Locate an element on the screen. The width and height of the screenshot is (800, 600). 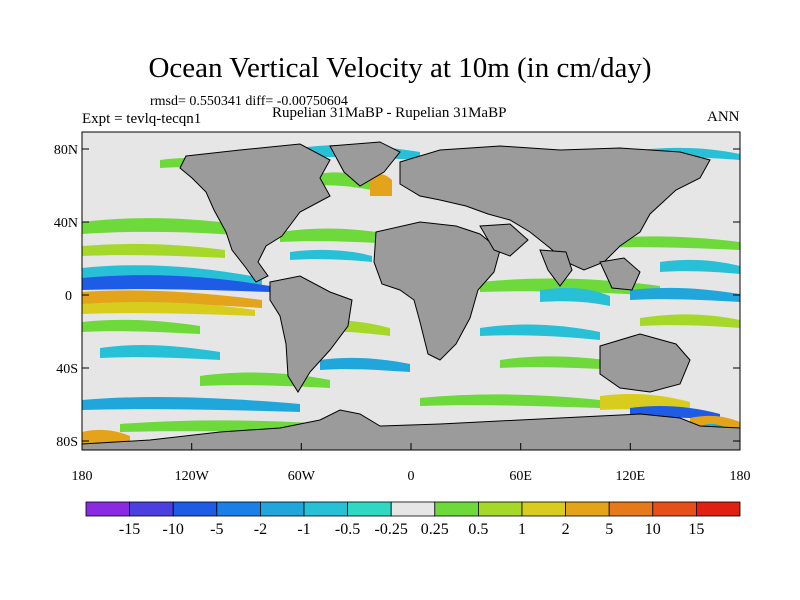
colorbar-label: -2 is located at coordinates (260, 529).